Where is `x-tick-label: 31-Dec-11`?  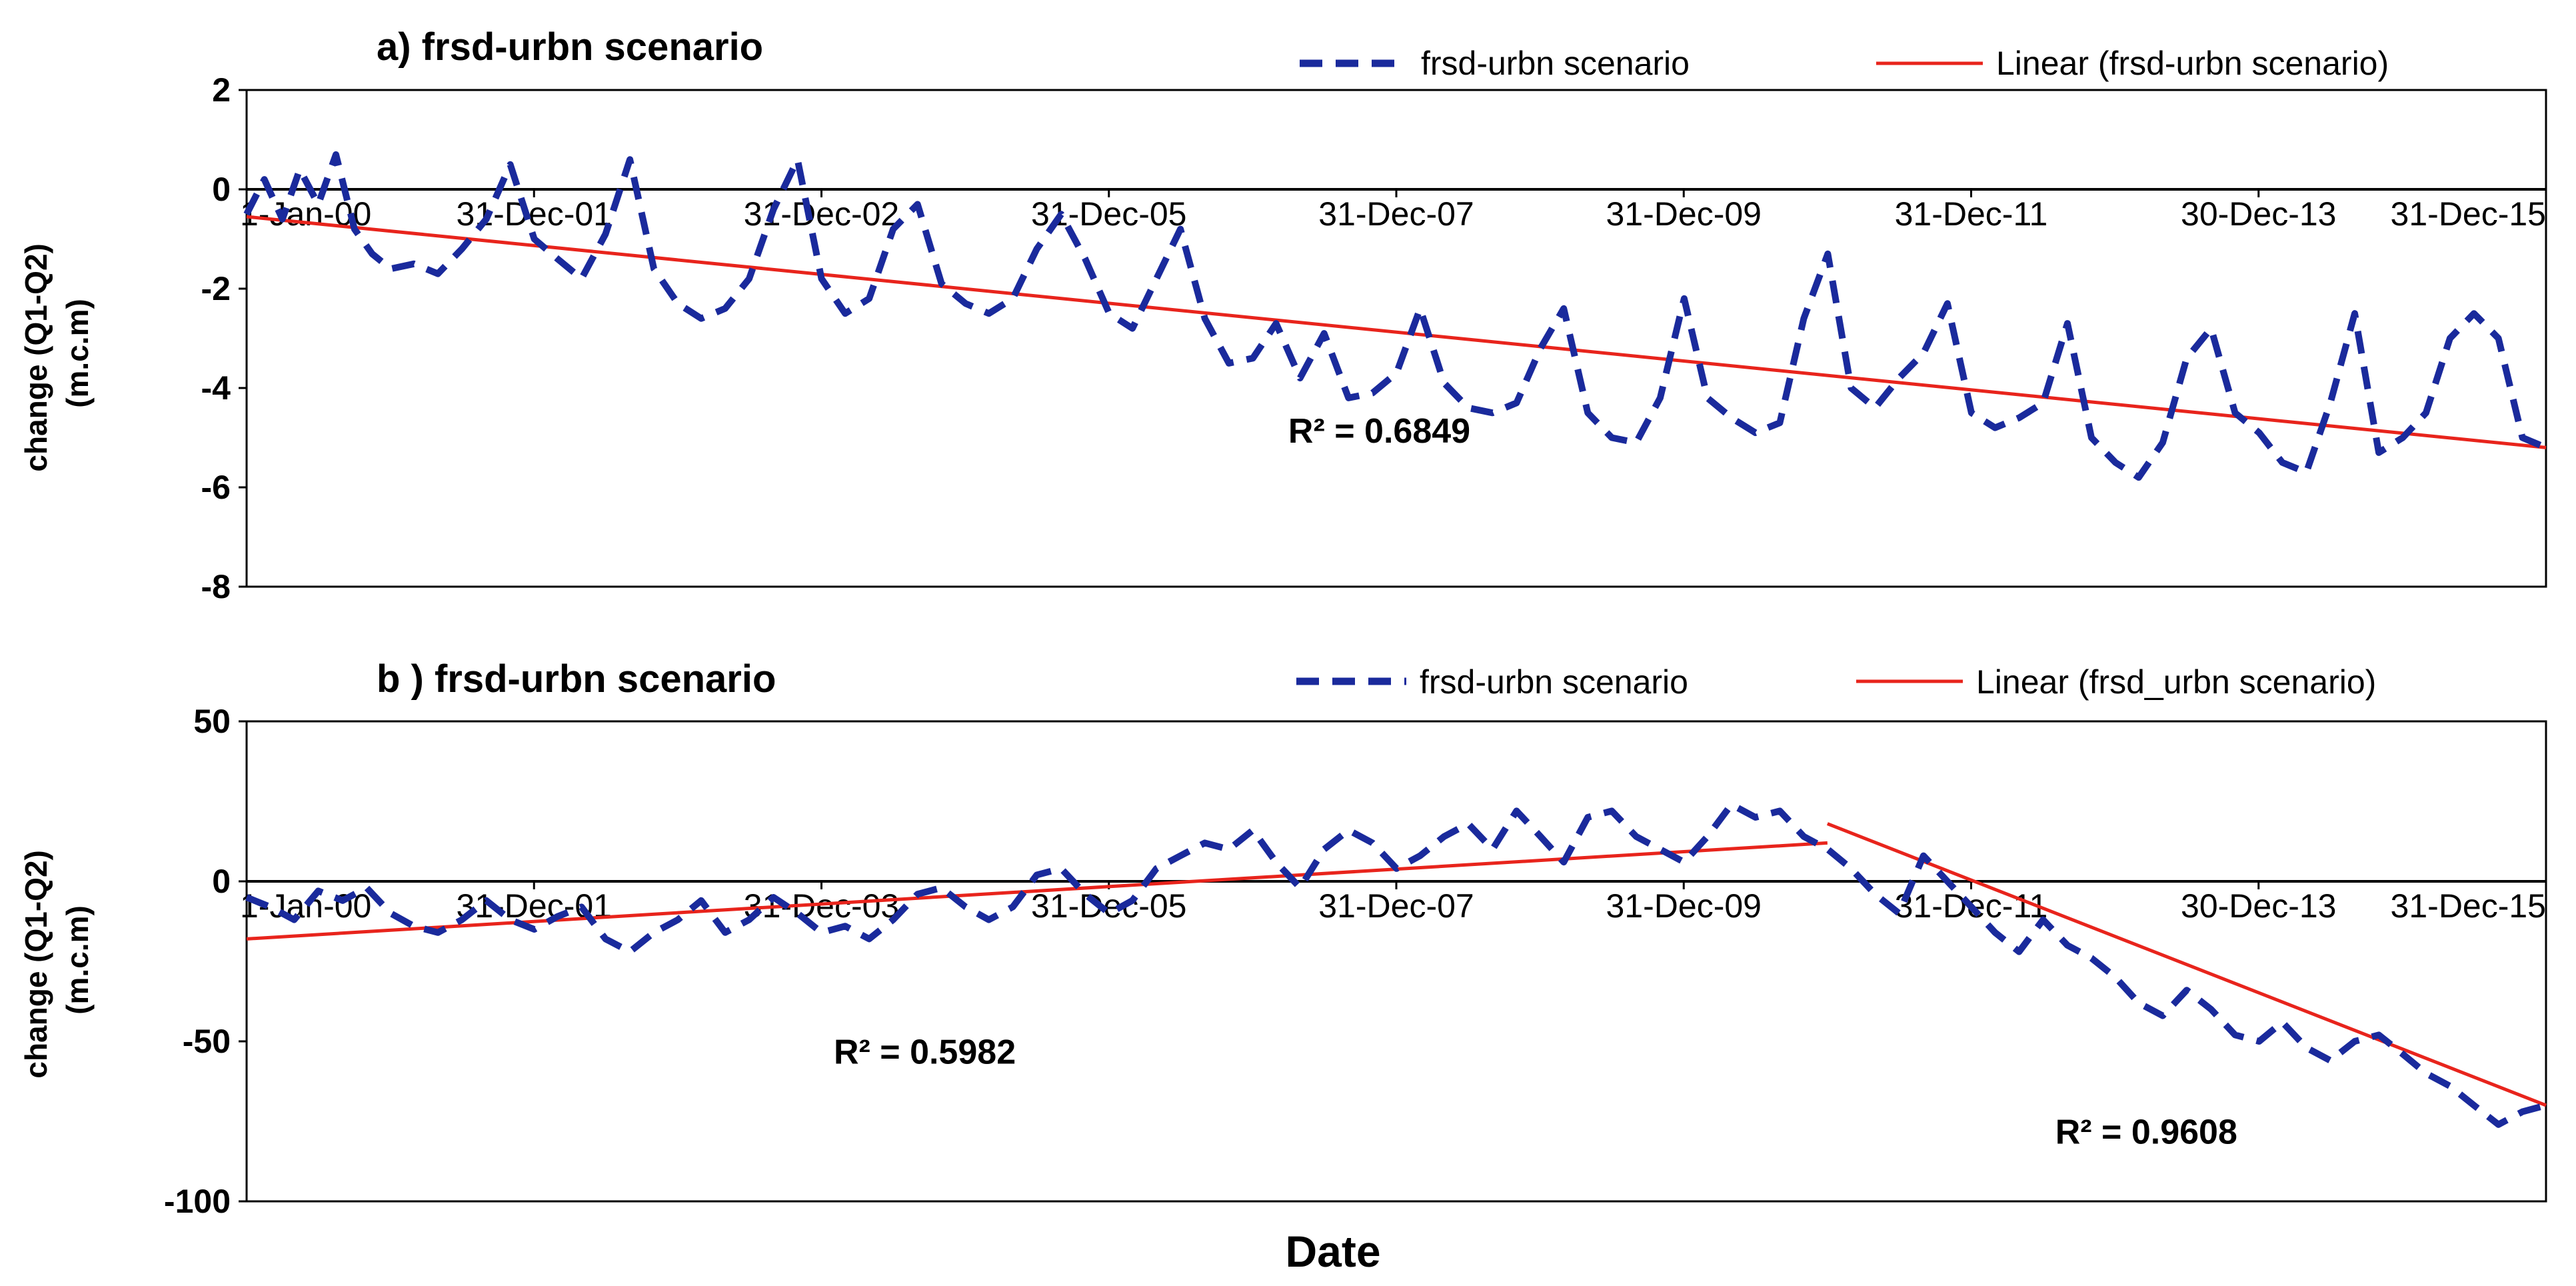
x-tick-label: 31-Dec-11 is located at coordinates (1971, 214).